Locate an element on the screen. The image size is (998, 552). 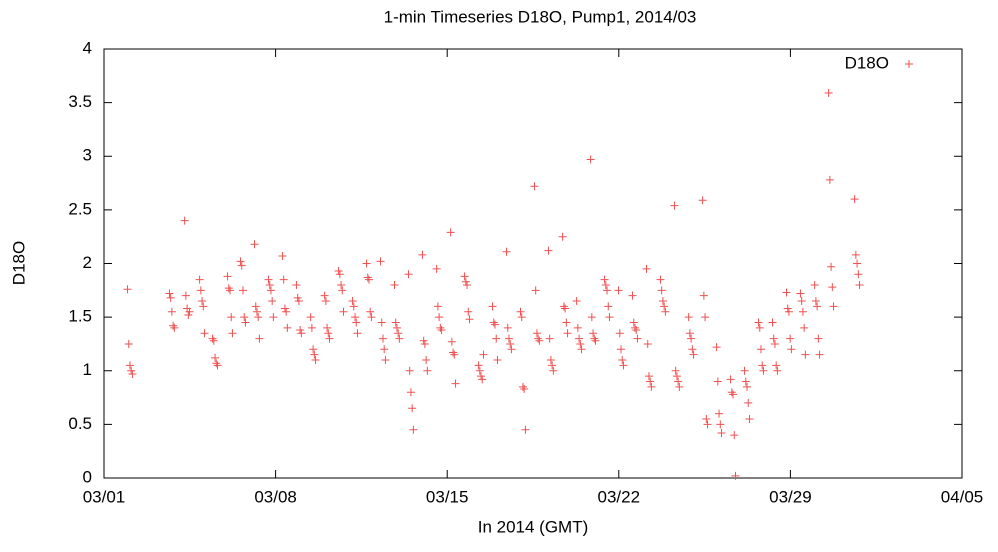
y-tick-label: 1.5 is located at coordinates (80, 316).